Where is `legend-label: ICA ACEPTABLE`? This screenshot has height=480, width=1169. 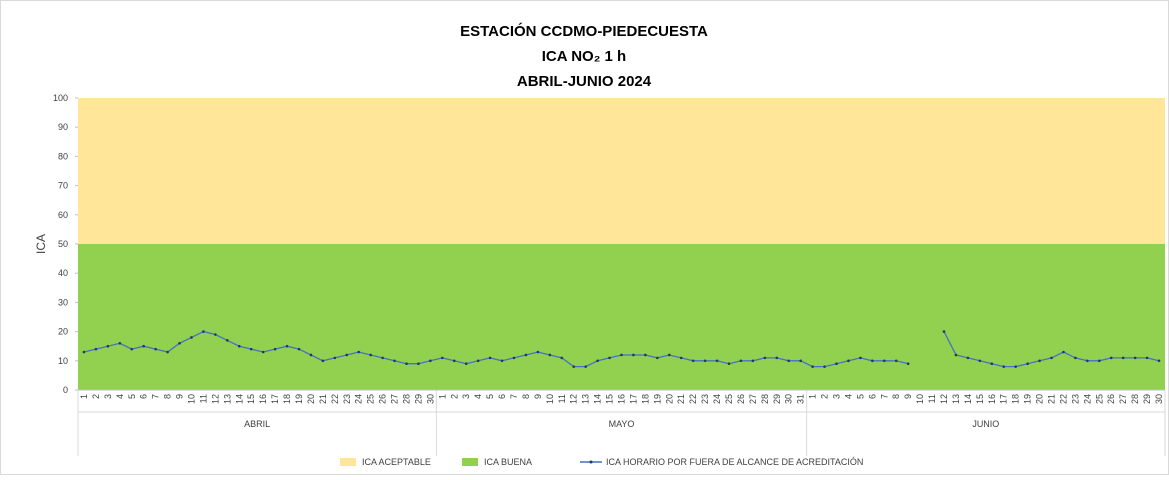
legend-label: ICA ACEPTABLE is located at coordinates (396, 462).